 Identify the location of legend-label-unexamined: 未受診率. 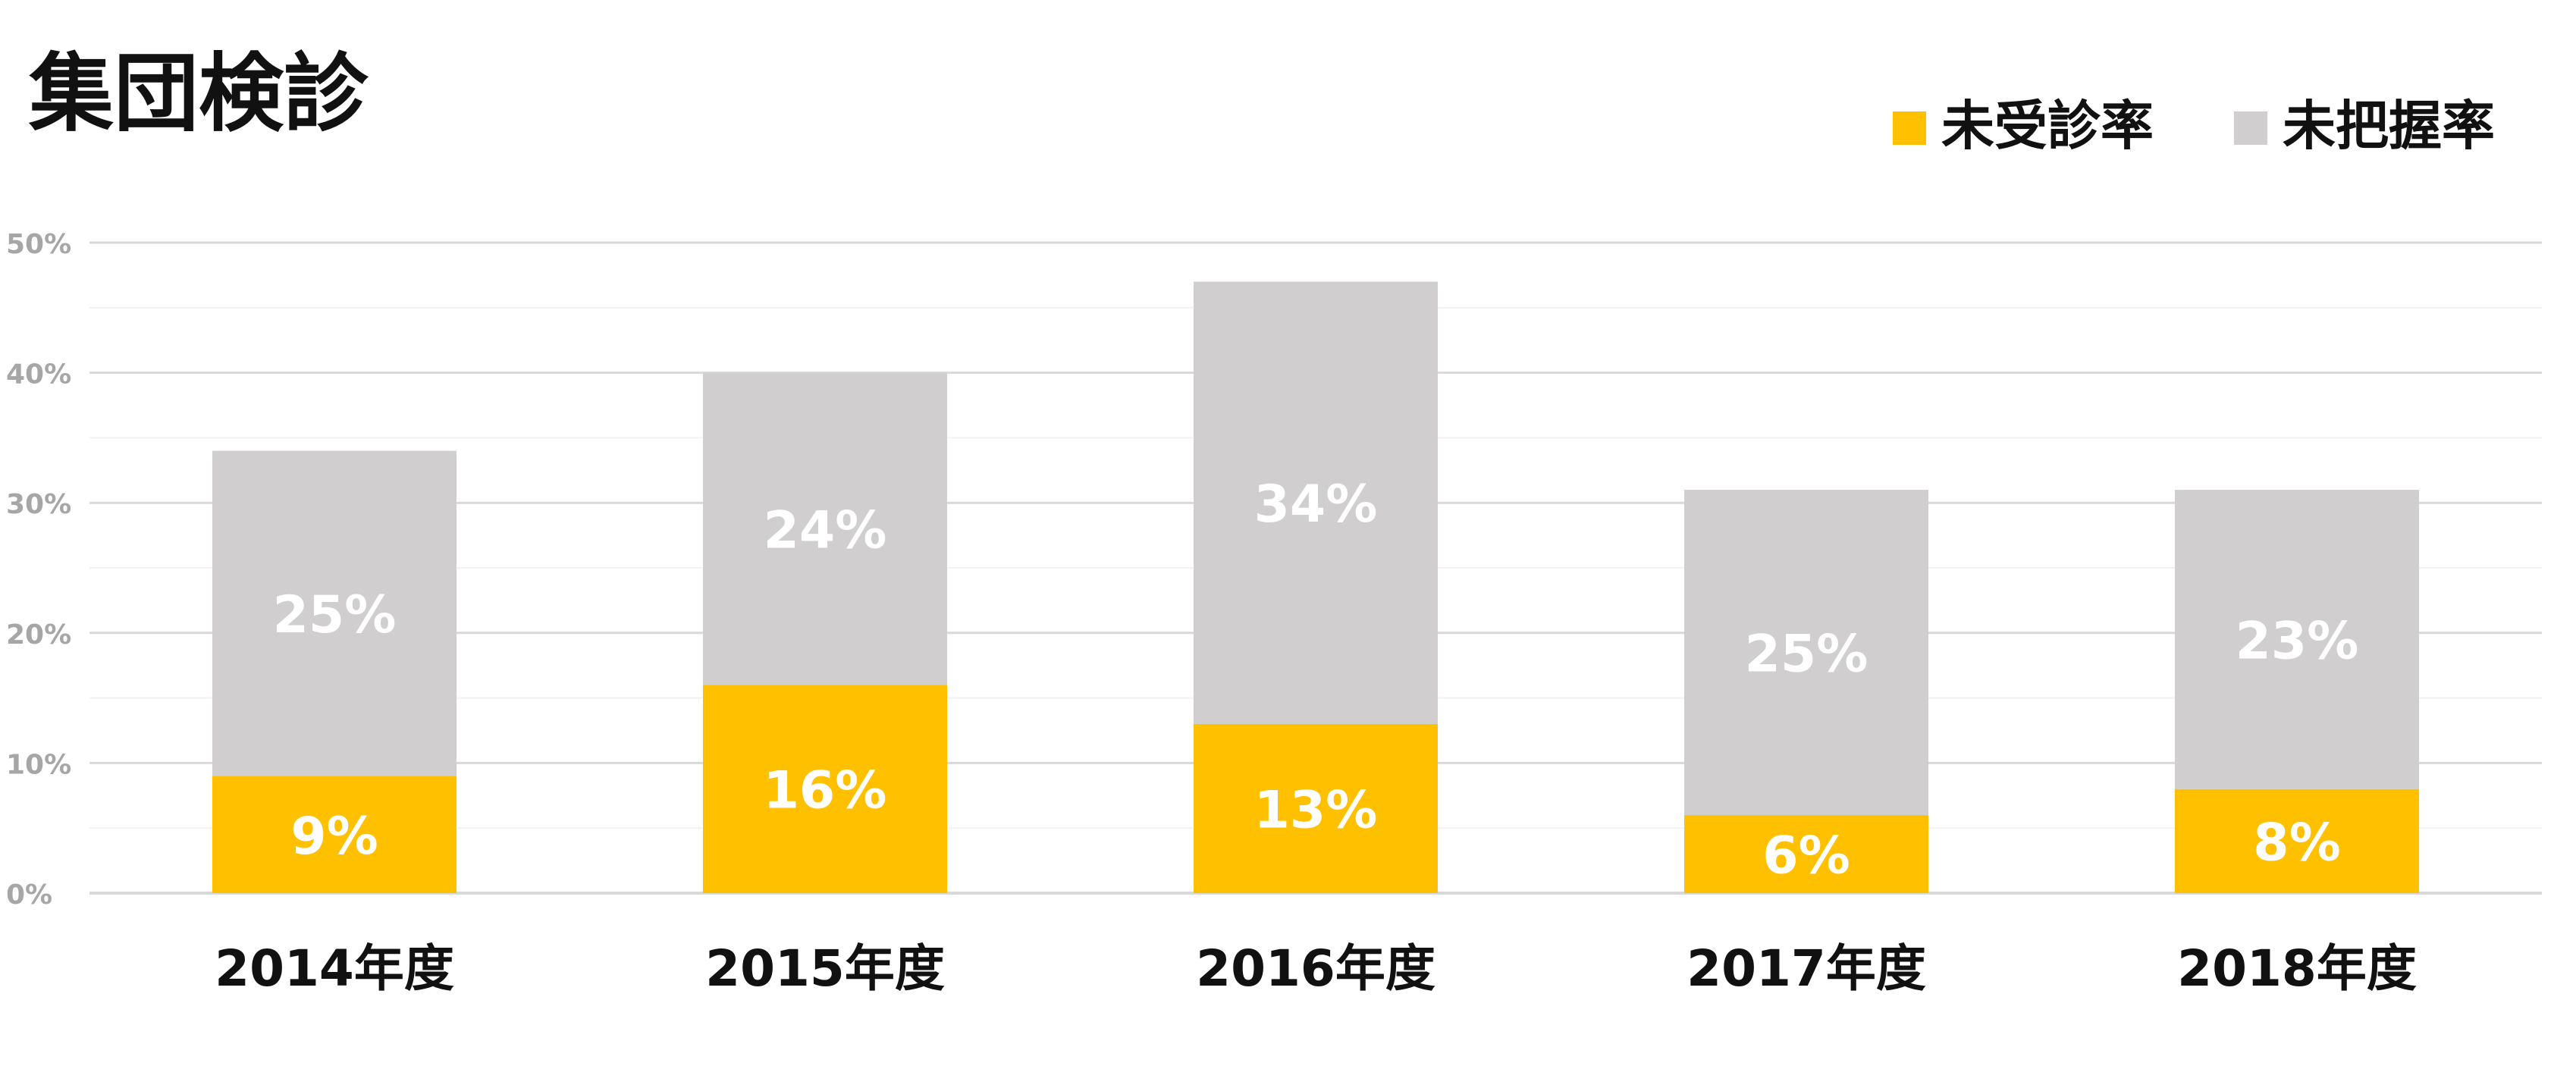
(2047, 126).